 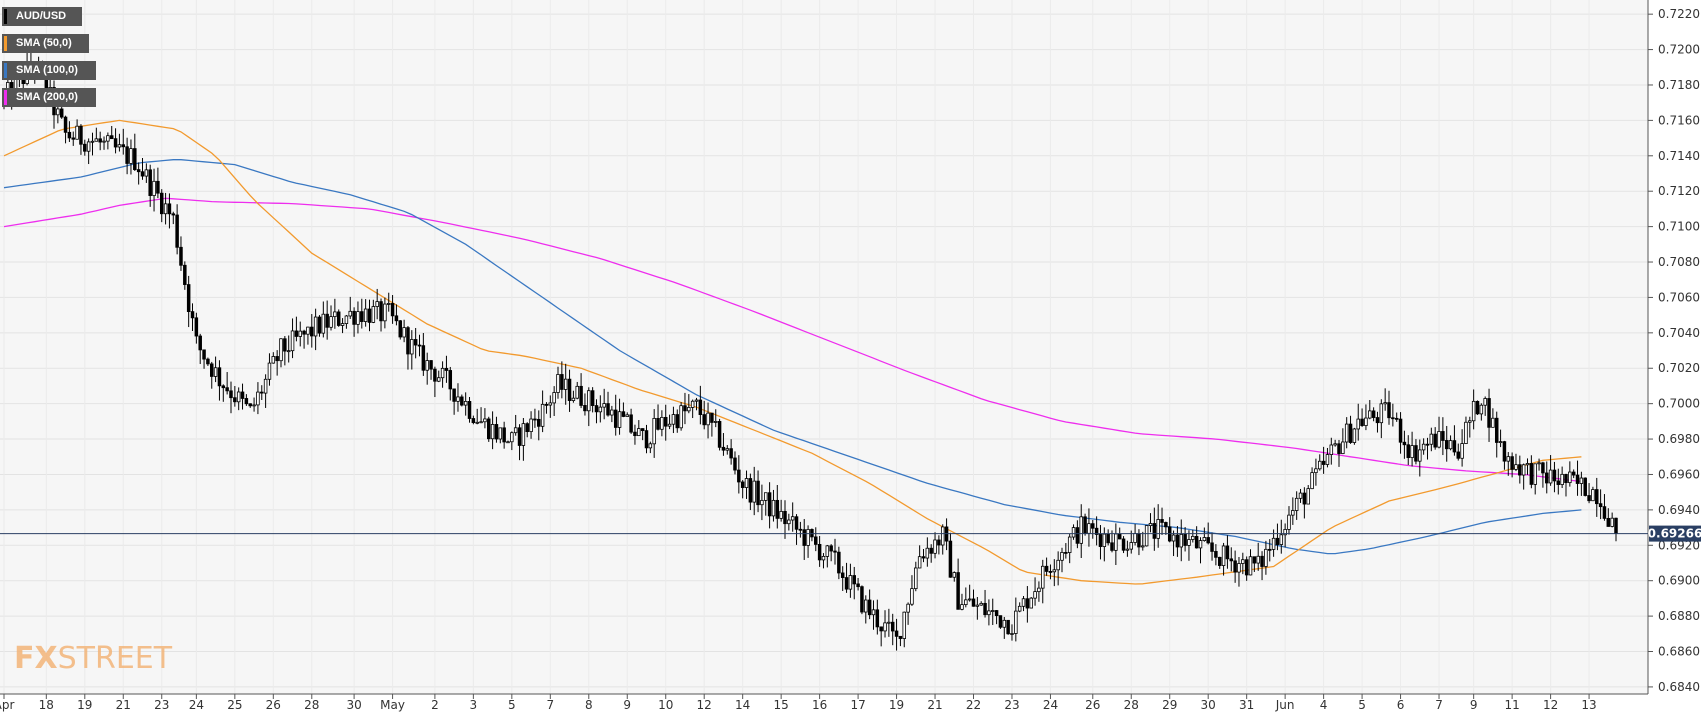 What do you see at coordinates (84, 705) in the screenshot?
I see `x-tick-label: 19` at bounding box center [84, 705].